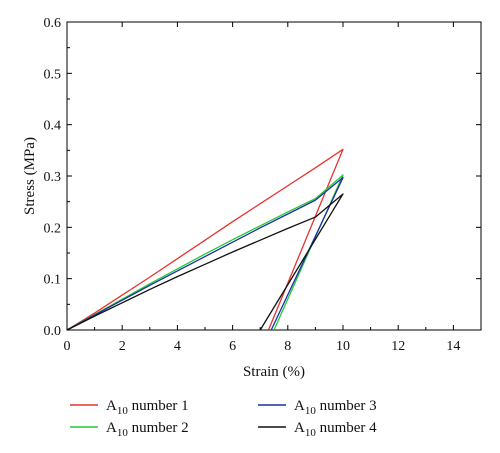 The image size is (500, 453). I want to click on x-tick-label: 12, so click(398, 346).